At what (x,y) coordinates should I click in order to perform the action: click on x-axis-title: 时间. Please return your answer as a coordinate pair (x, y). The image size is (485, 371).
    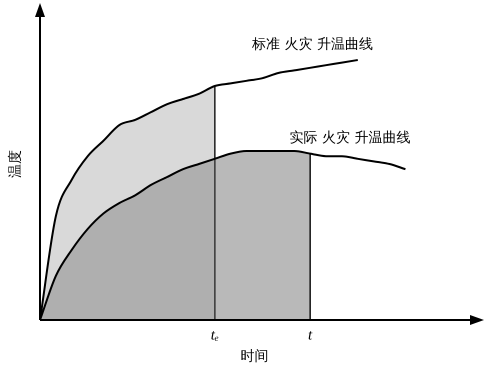
    Looking at the image, I should click on (254, 356).